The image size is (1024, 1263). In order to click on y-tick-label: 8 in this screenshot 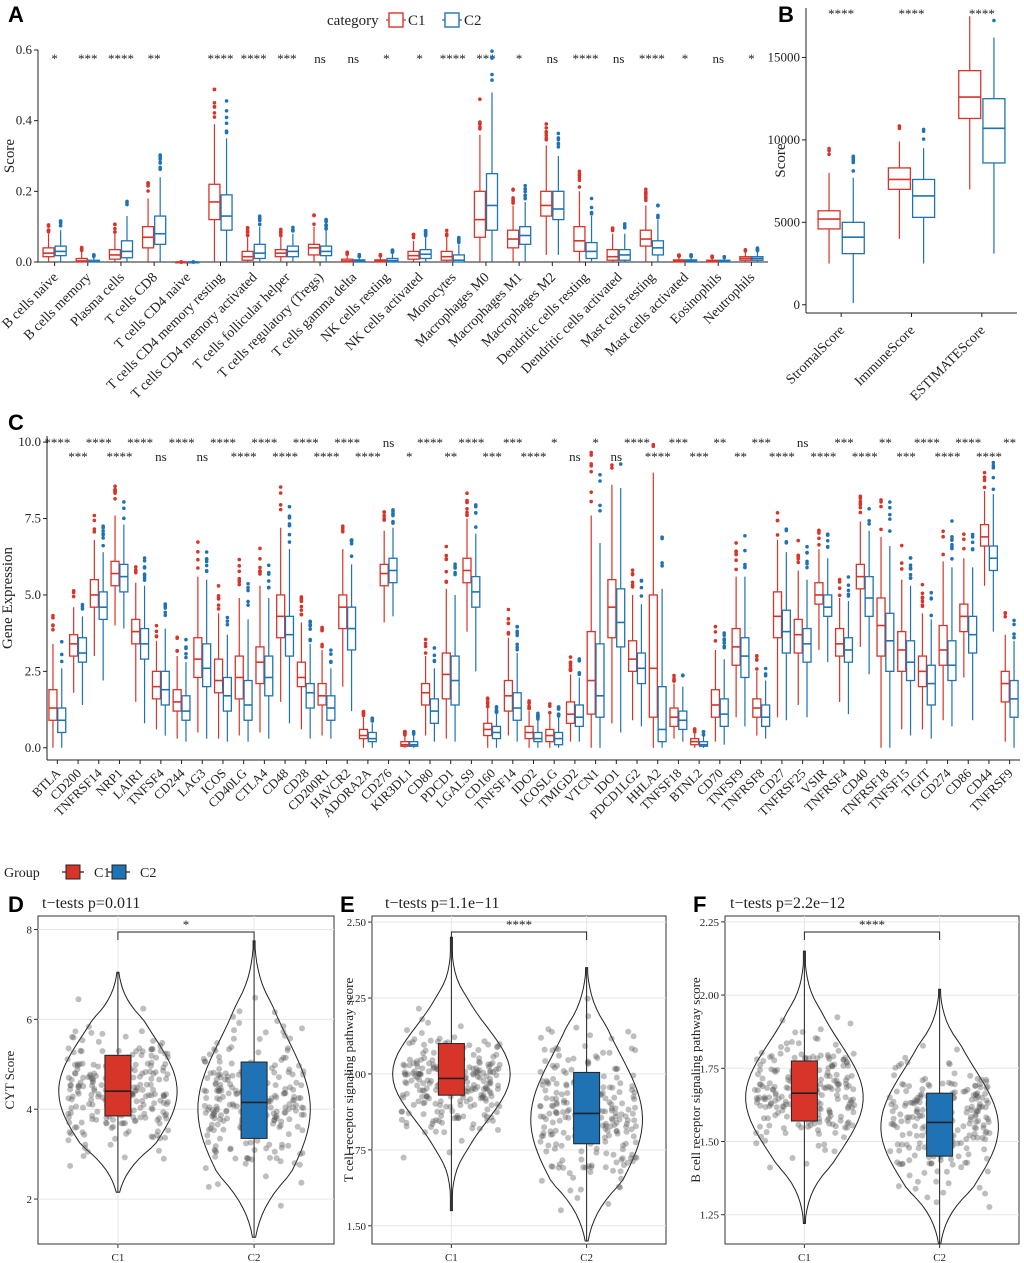, I will do `click(30, 930)`.